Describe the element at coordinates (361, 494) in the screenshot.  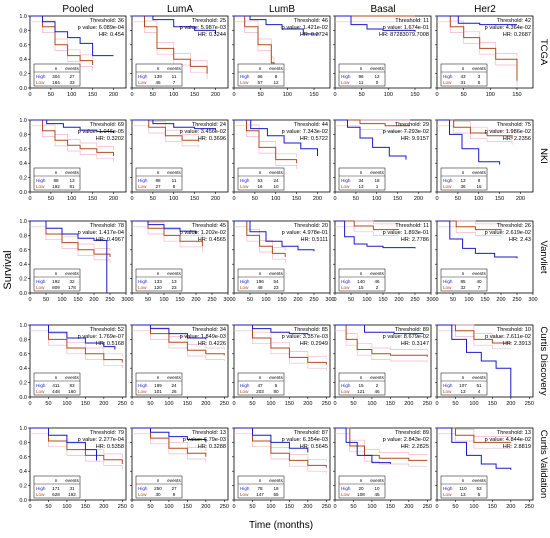
I see `legend-low-n: 108` at that location.